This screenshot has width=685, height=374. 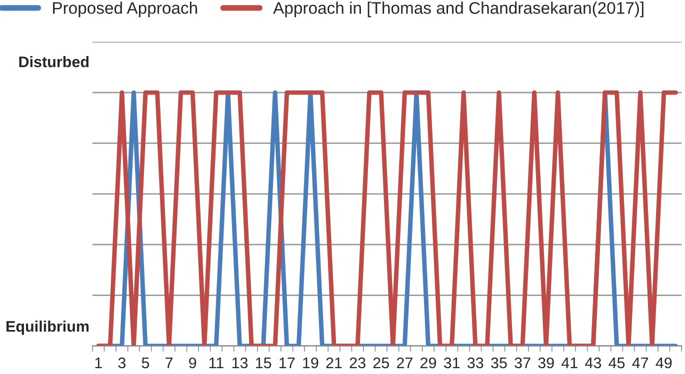 I want to click on legend-label: Approach in [Thomas and Chandrasekaran(2017)], so click(x=458, y=10).